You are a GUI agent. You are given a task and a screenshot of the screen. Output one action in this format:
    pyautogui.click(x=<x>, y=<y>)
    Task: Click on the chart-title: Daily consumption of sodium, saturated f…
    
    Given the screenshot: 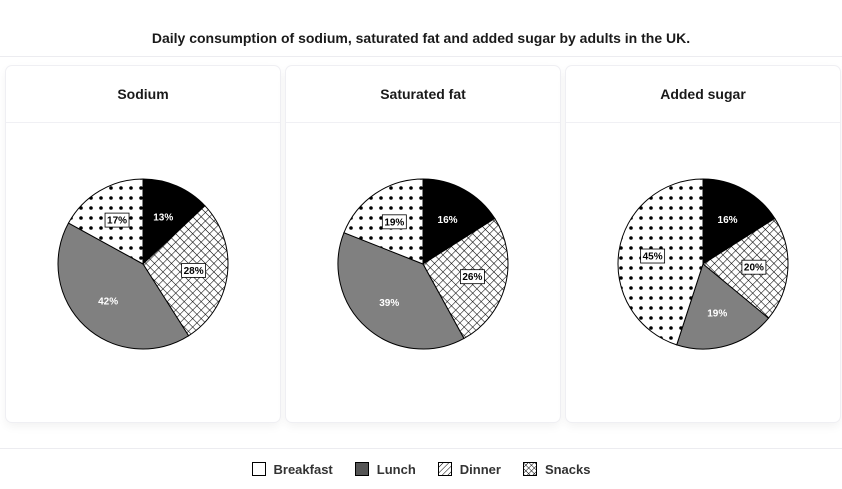 What is the action you would take?
    pyautogui.click(x=421, y=38)
    